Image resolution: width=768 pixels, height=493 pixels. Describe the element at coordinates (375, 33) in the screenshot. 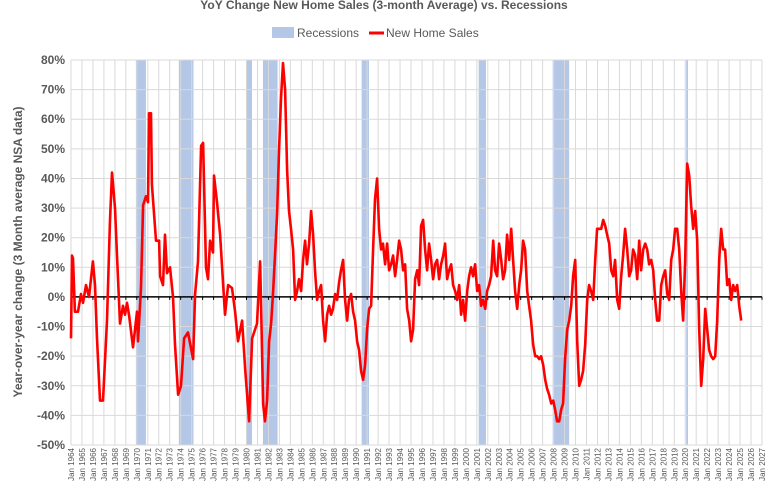

I see `legend: Recessions New Home Sales` at that location.